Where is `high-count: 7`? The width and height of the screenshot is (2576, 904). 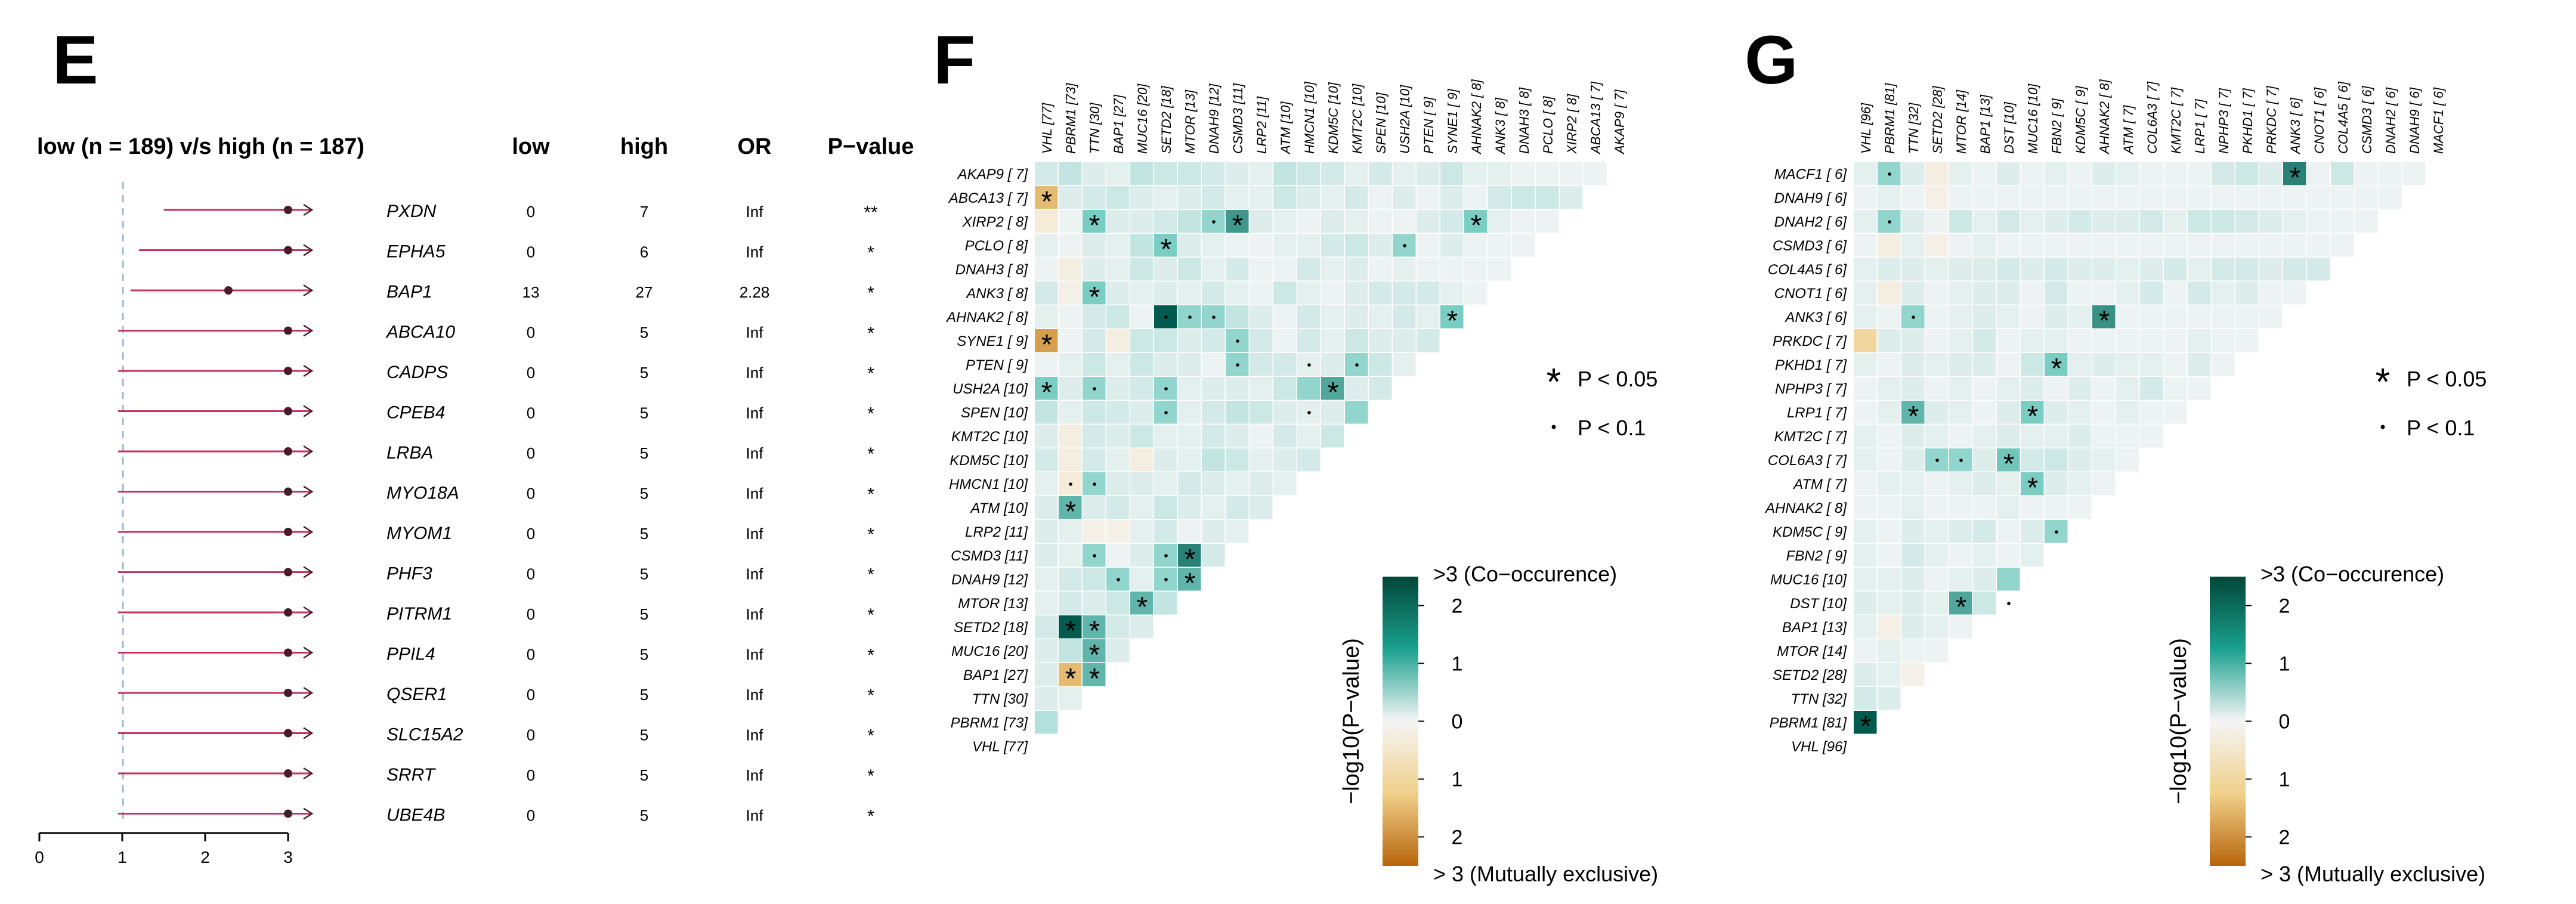 high-count: 7 is located at coordinates (644, 212).